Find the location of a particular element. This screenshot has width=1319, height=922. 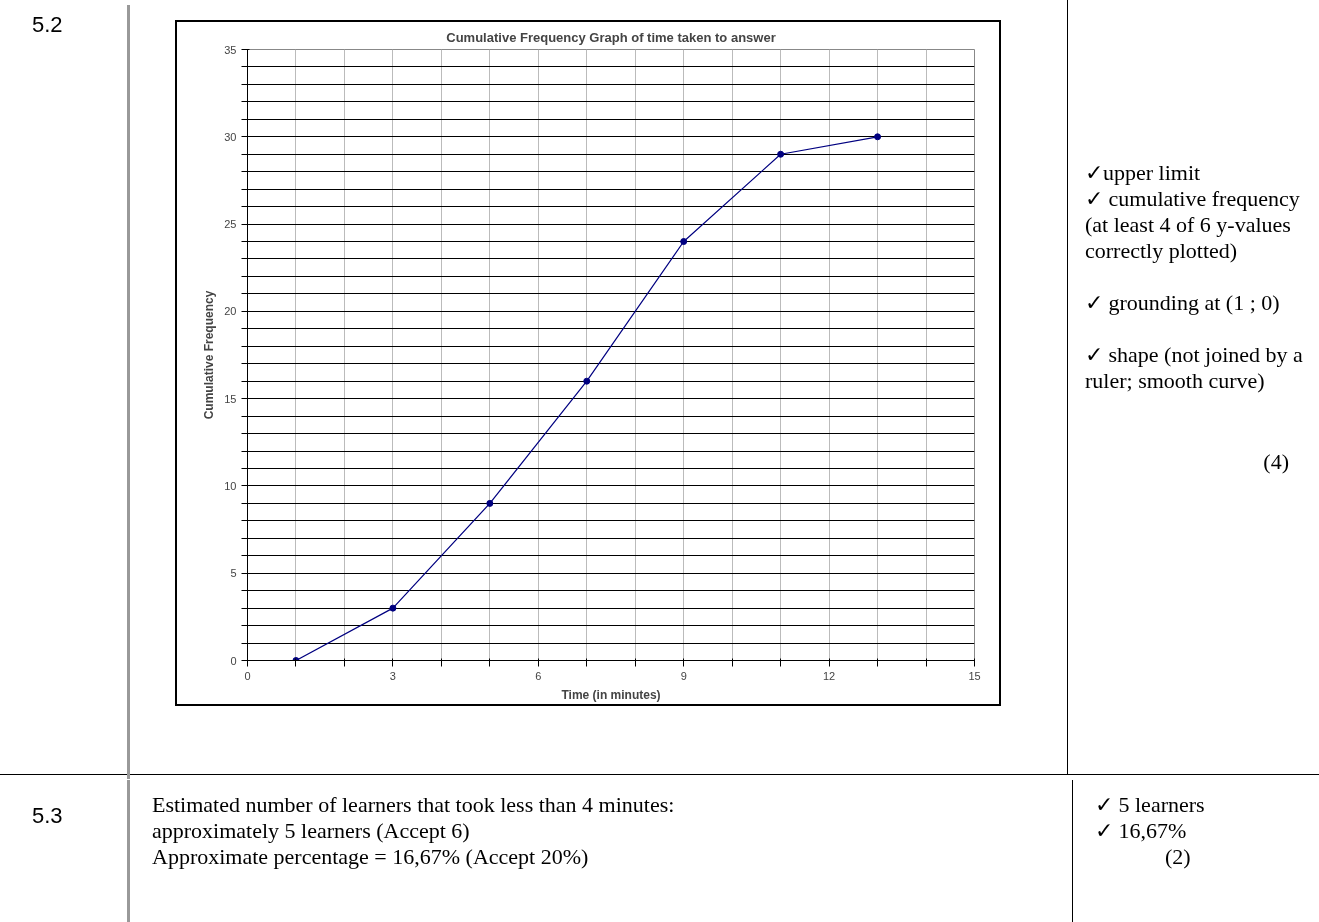

y-tick-label: 25 is located at coordinates (230, 224).